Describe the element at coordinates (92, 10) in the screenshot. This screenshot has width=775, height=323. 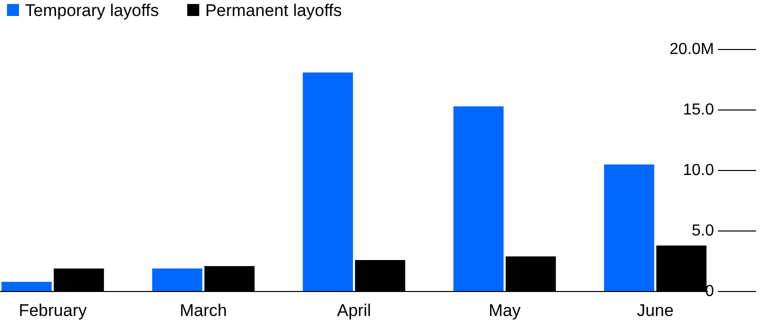
I see `legend-label: Temporary layoffs` at that location.